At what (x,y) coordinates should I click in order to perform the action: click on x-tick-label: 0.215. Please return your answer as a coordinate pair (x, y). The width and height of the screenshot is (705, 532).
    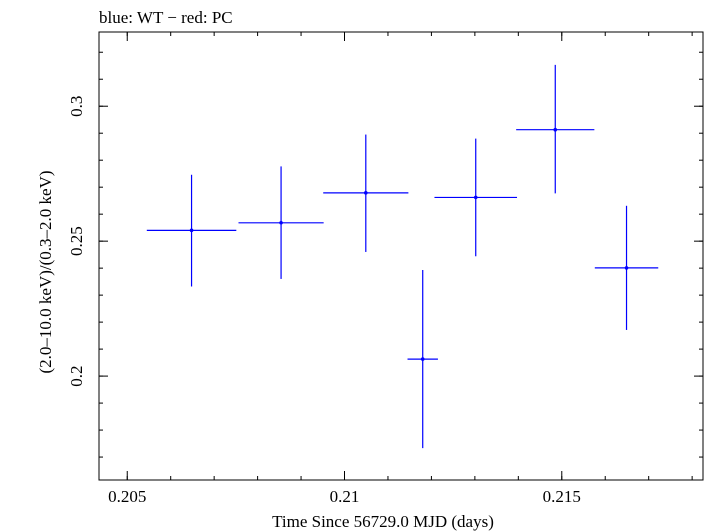
    Looking at the image, I should click on (562, 496).